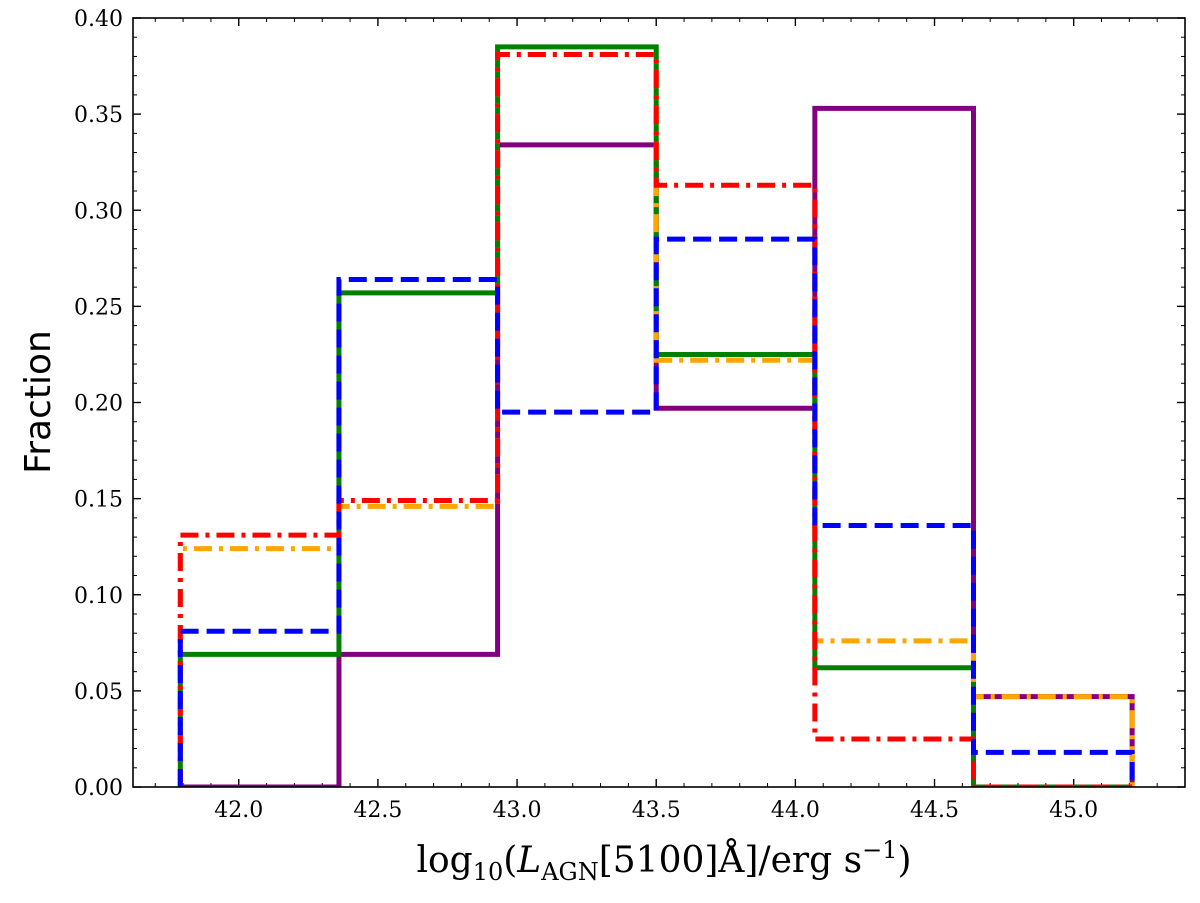  I want to click on x-tick-label: 45.0, so click(1073, 810).